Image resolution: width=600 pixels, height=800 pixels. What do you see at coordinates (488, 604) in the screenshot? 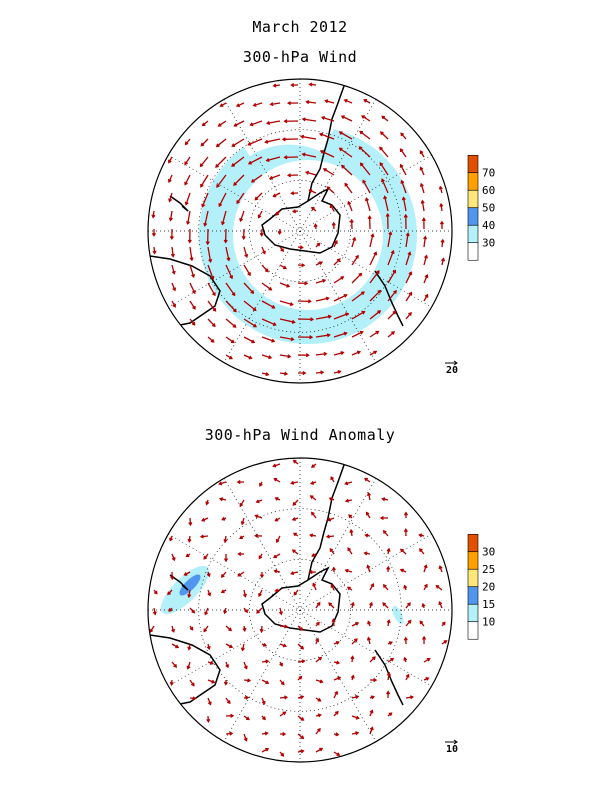
I see `colorbar-level-label: 15` at bounding box center [488, 604].